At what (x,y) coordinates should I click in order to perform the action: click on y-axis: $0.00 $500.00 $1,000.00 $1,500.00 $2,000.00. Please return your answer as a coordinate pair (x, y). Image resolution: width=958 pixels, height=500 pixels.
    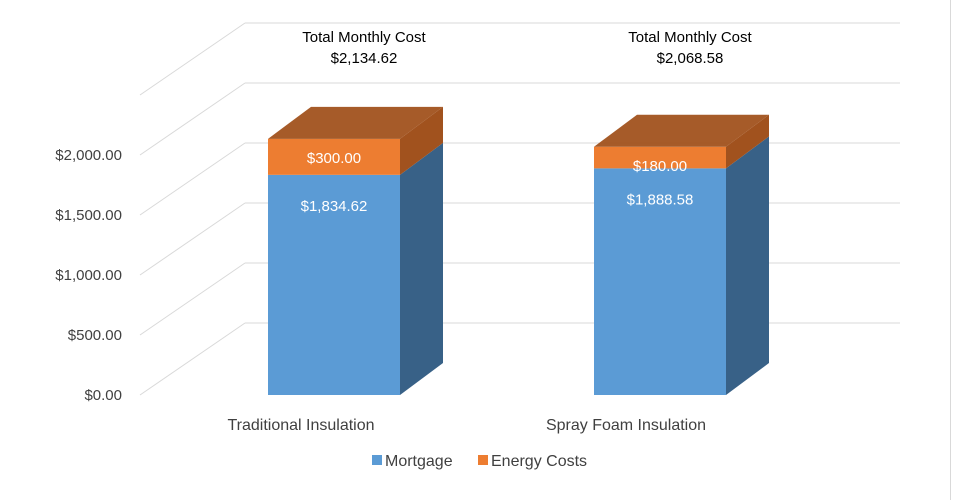
    Looking at the image, I should click on (88, 275).